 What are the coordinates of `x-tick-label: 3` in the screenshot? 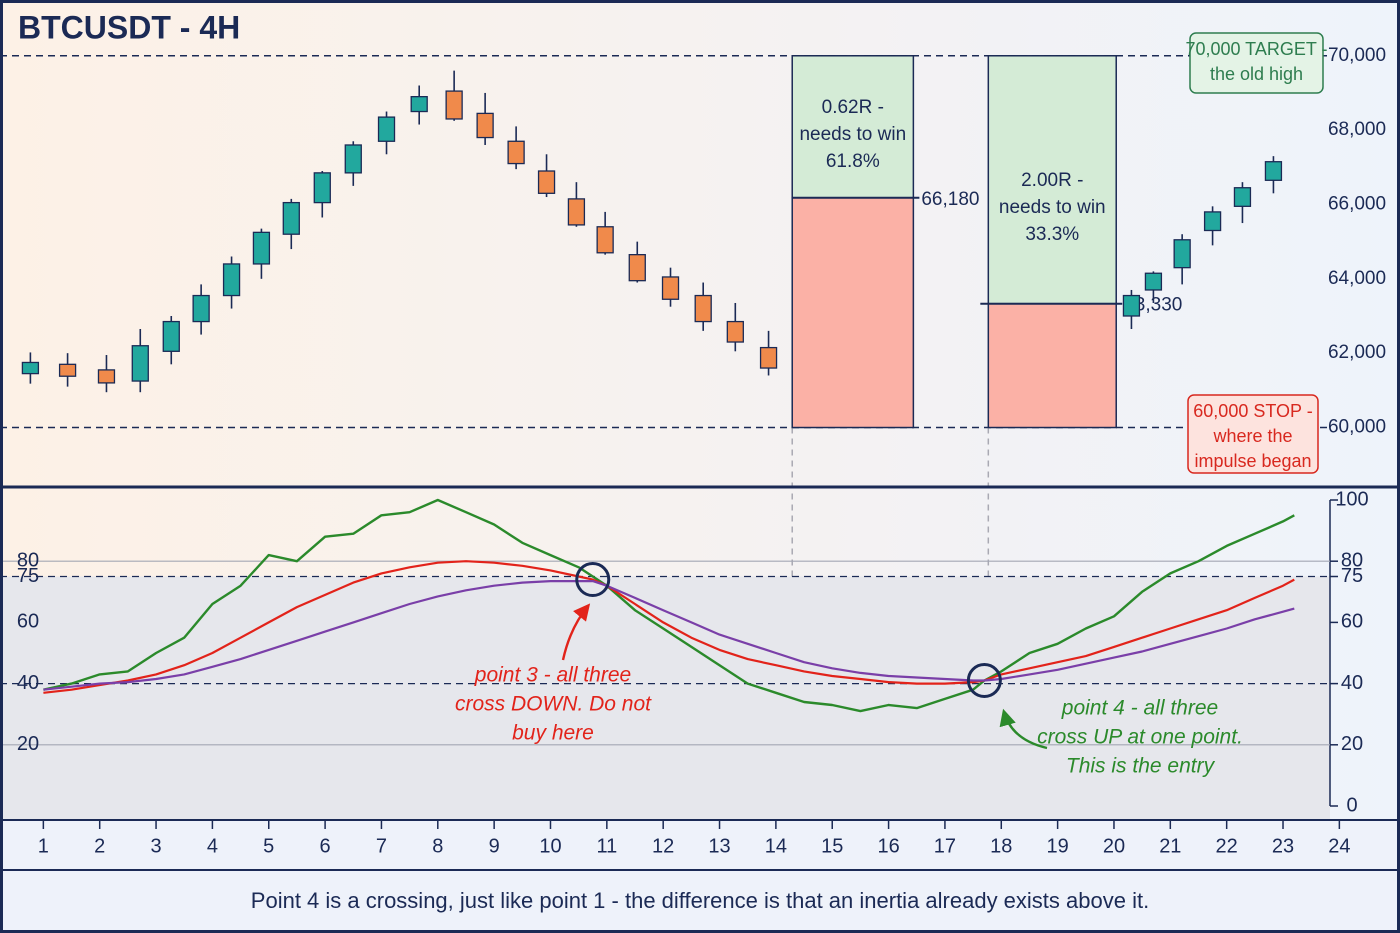 It's located at (155, 846).